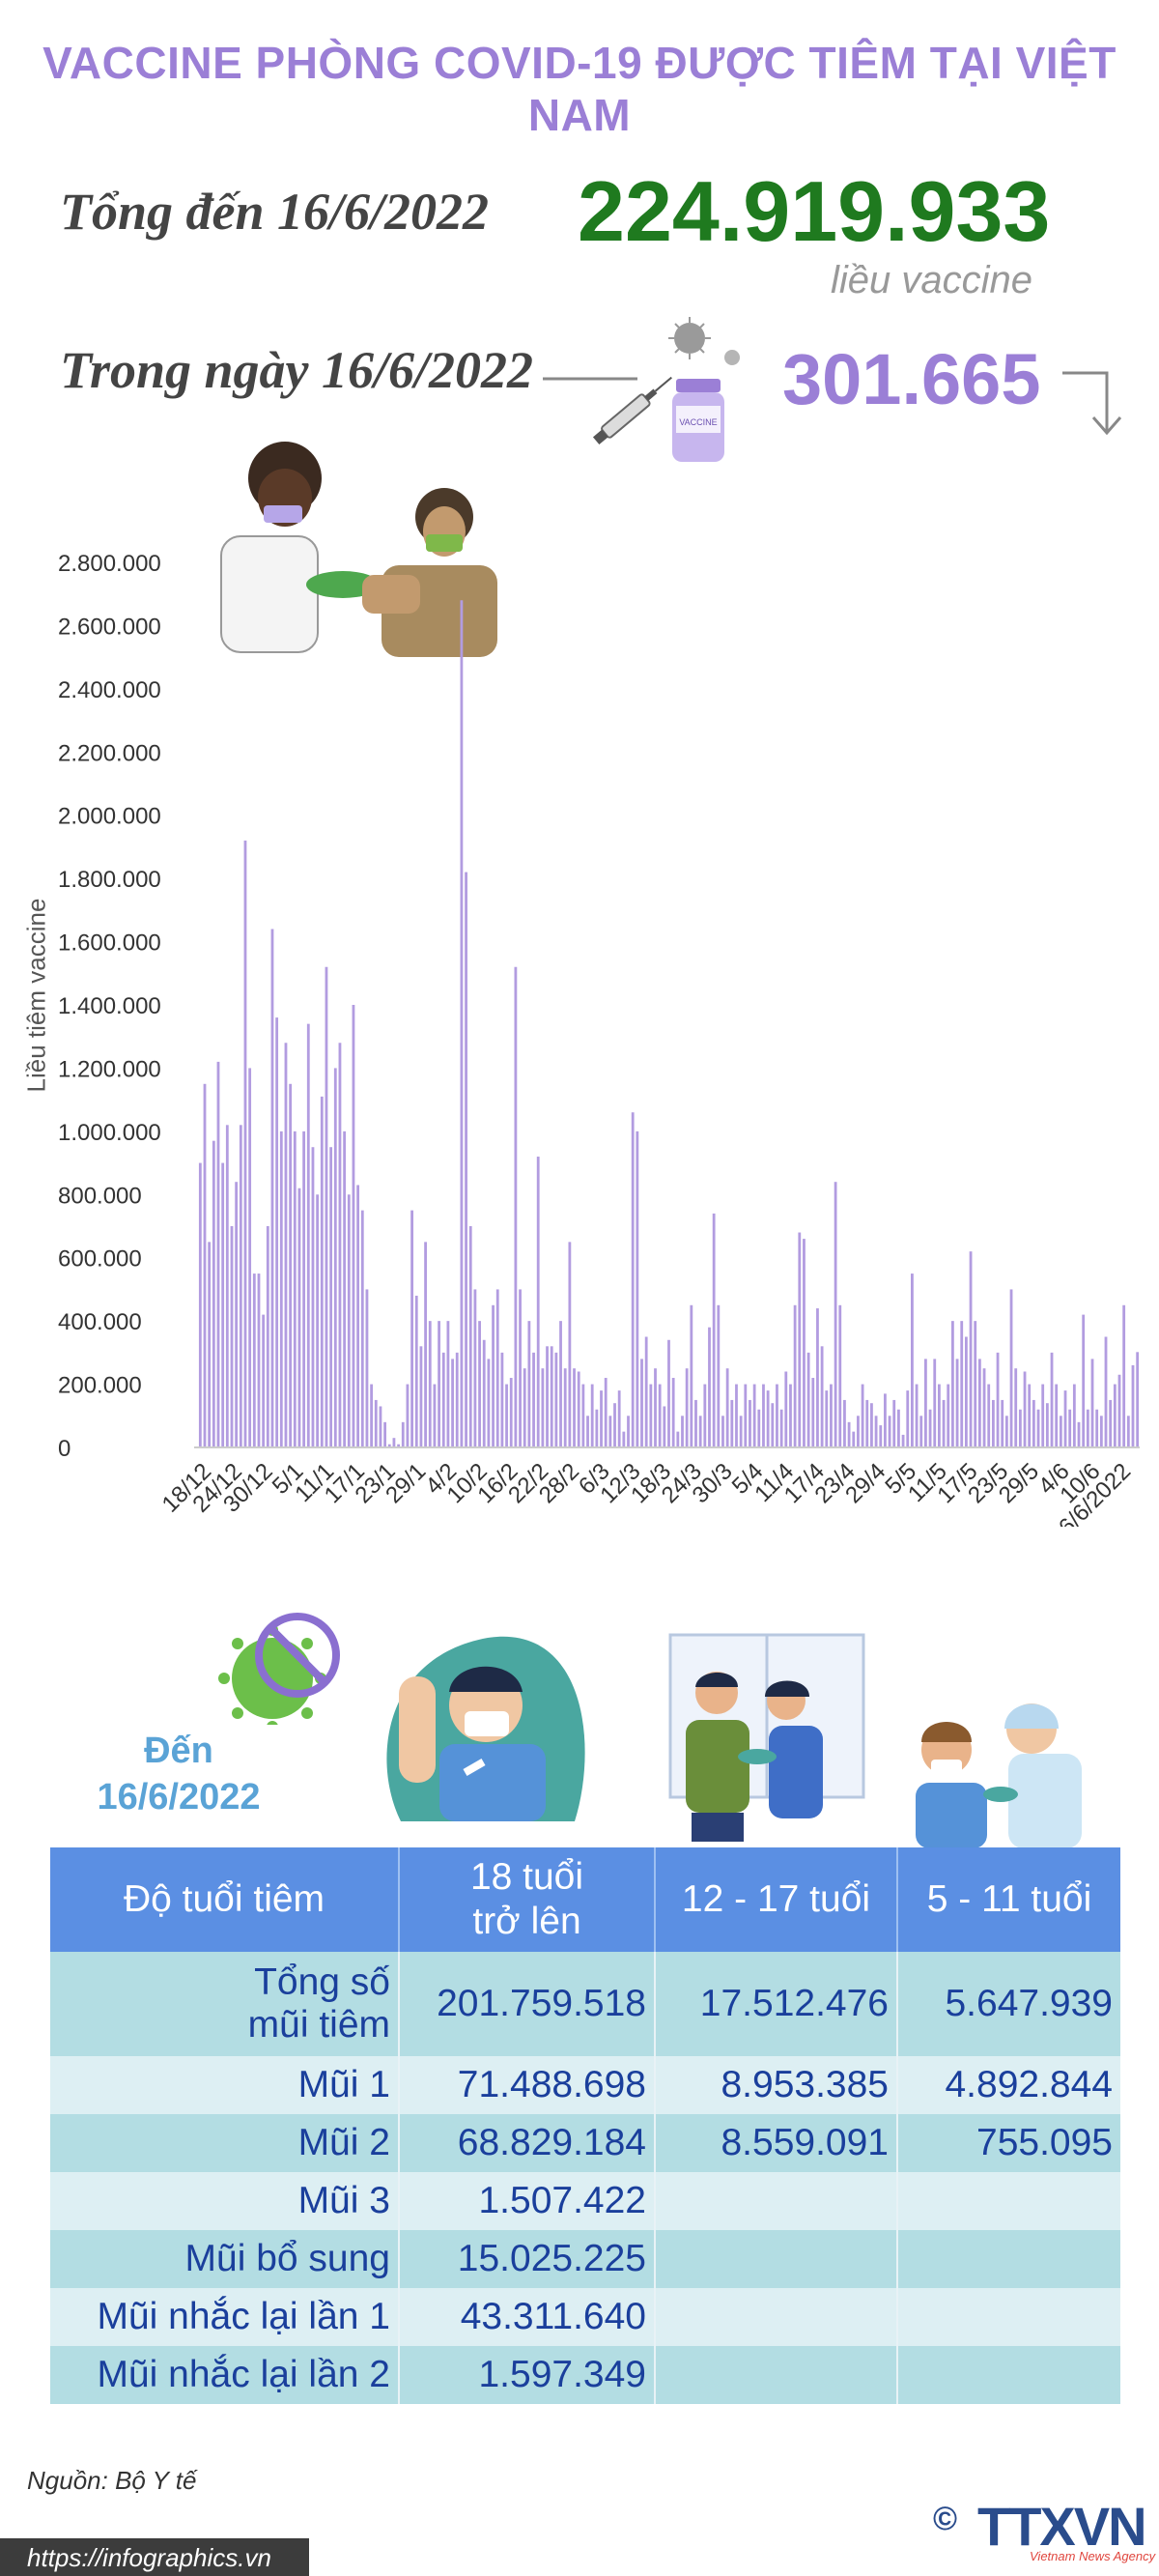 The width and height of the screenshot is (1159, 2576). Describe the element at coordinates (112, 2480) in the screenshot. I see `source-note: Nguồn: Bộ Y tế` at that location.